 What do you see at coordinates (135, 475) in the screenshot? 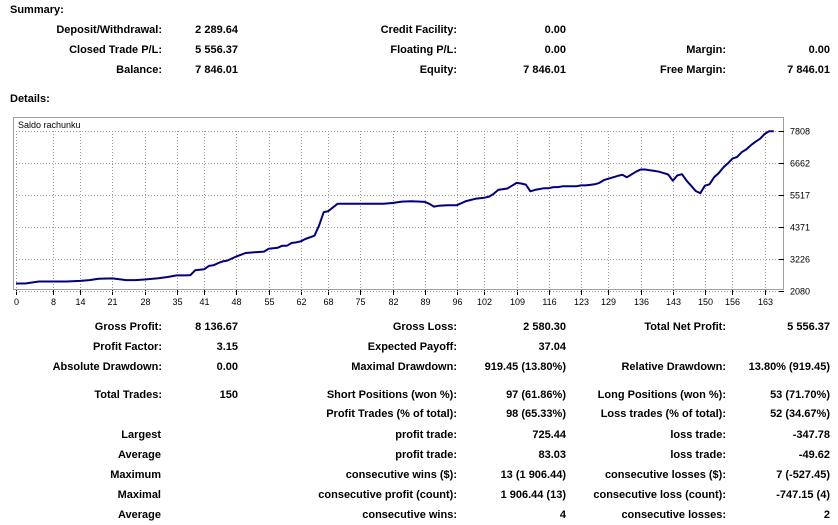
I see `stat-label-row8-col1: Maximum` at bounding box center [135, 475].